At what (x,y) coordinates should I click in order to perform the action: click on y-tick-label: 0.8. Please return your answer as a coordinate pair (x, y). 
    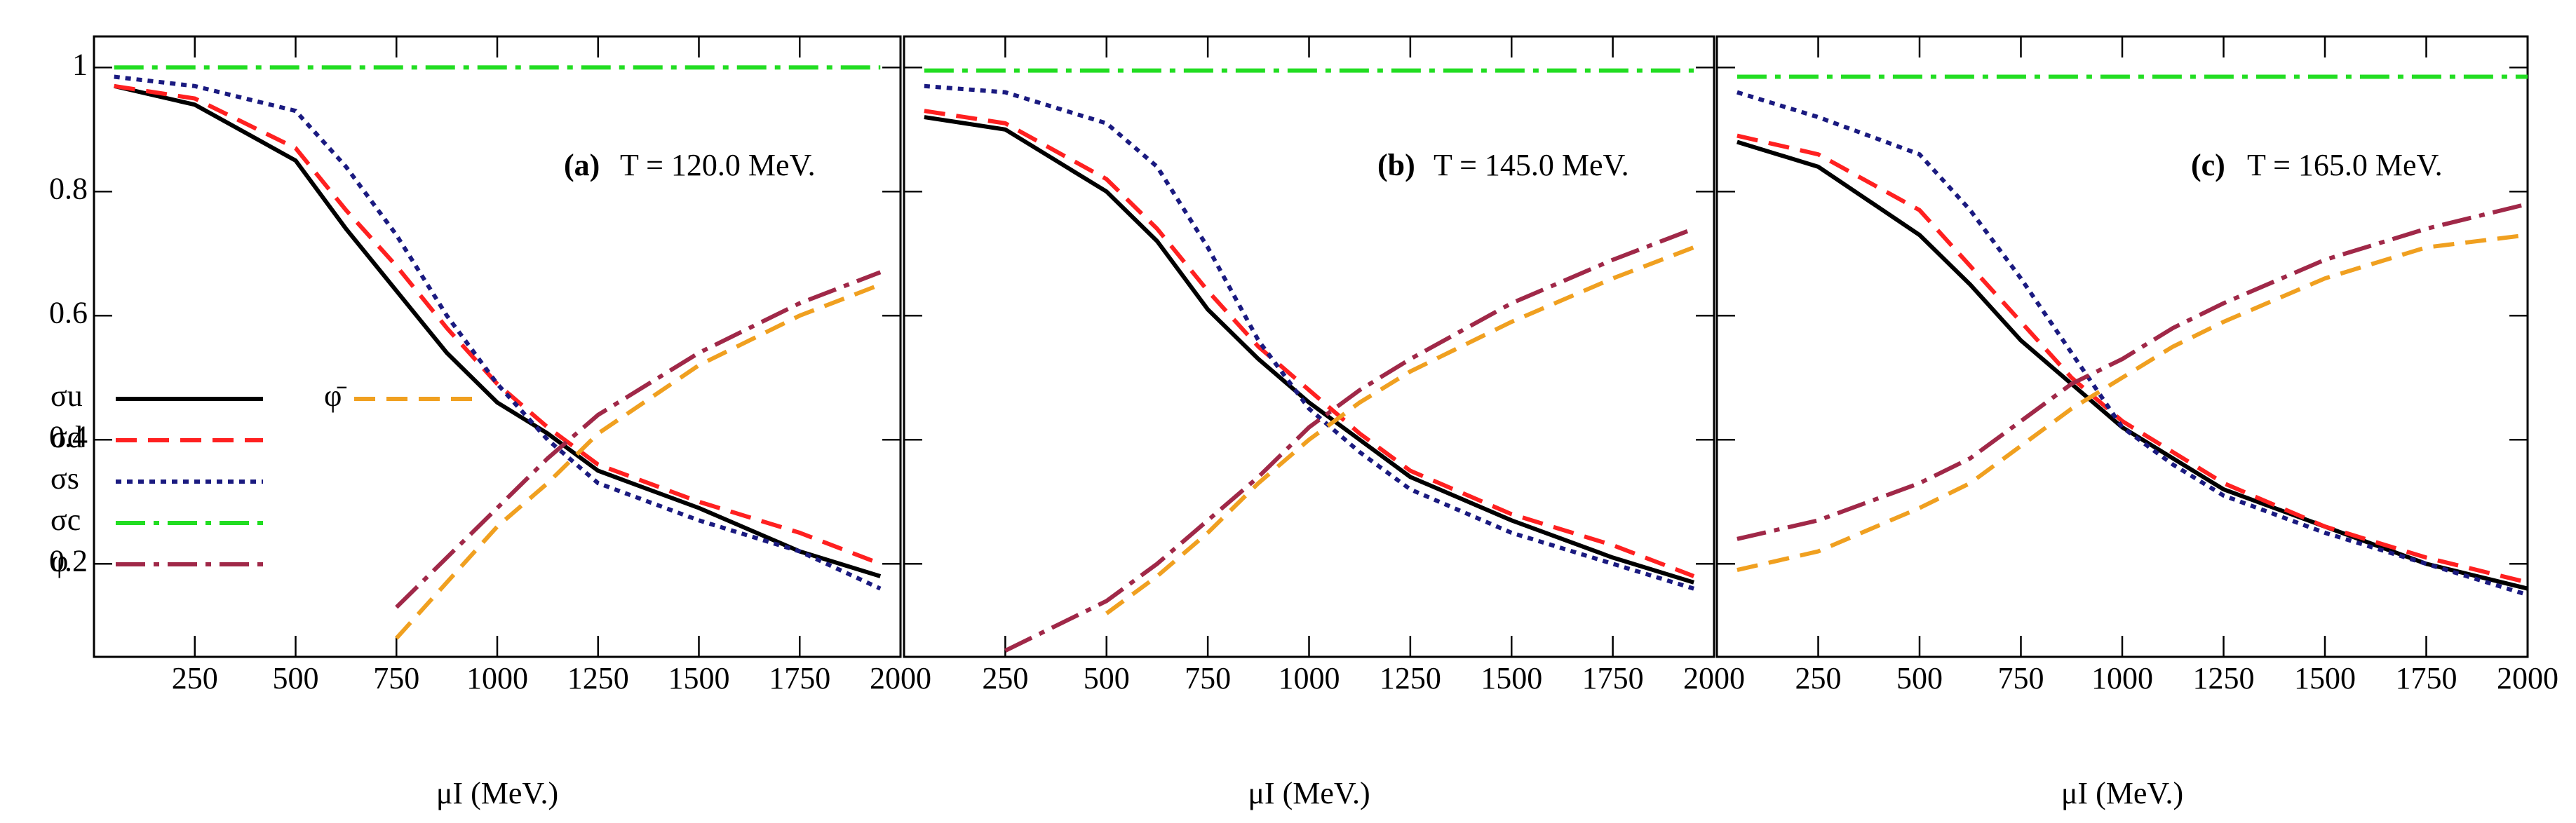
    Looking at the image, I should click on (68, 188).